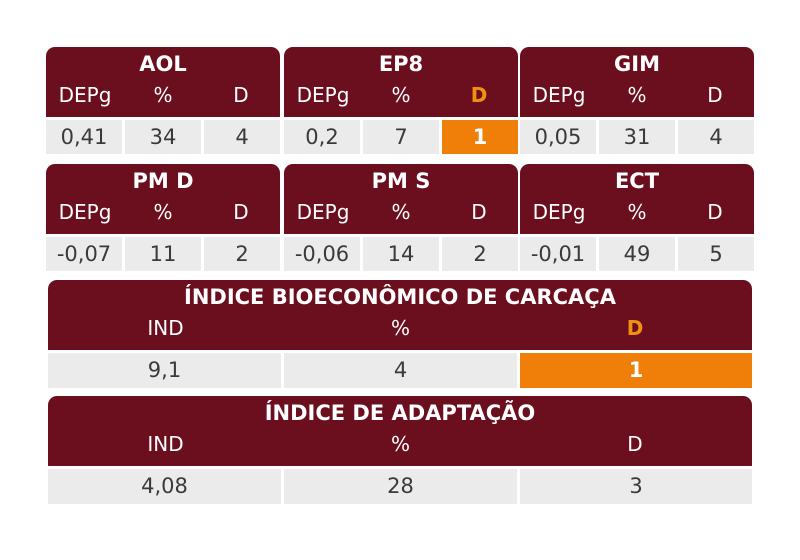  I want to click on ep8-label-depg: DEPg, so click(323, 95).